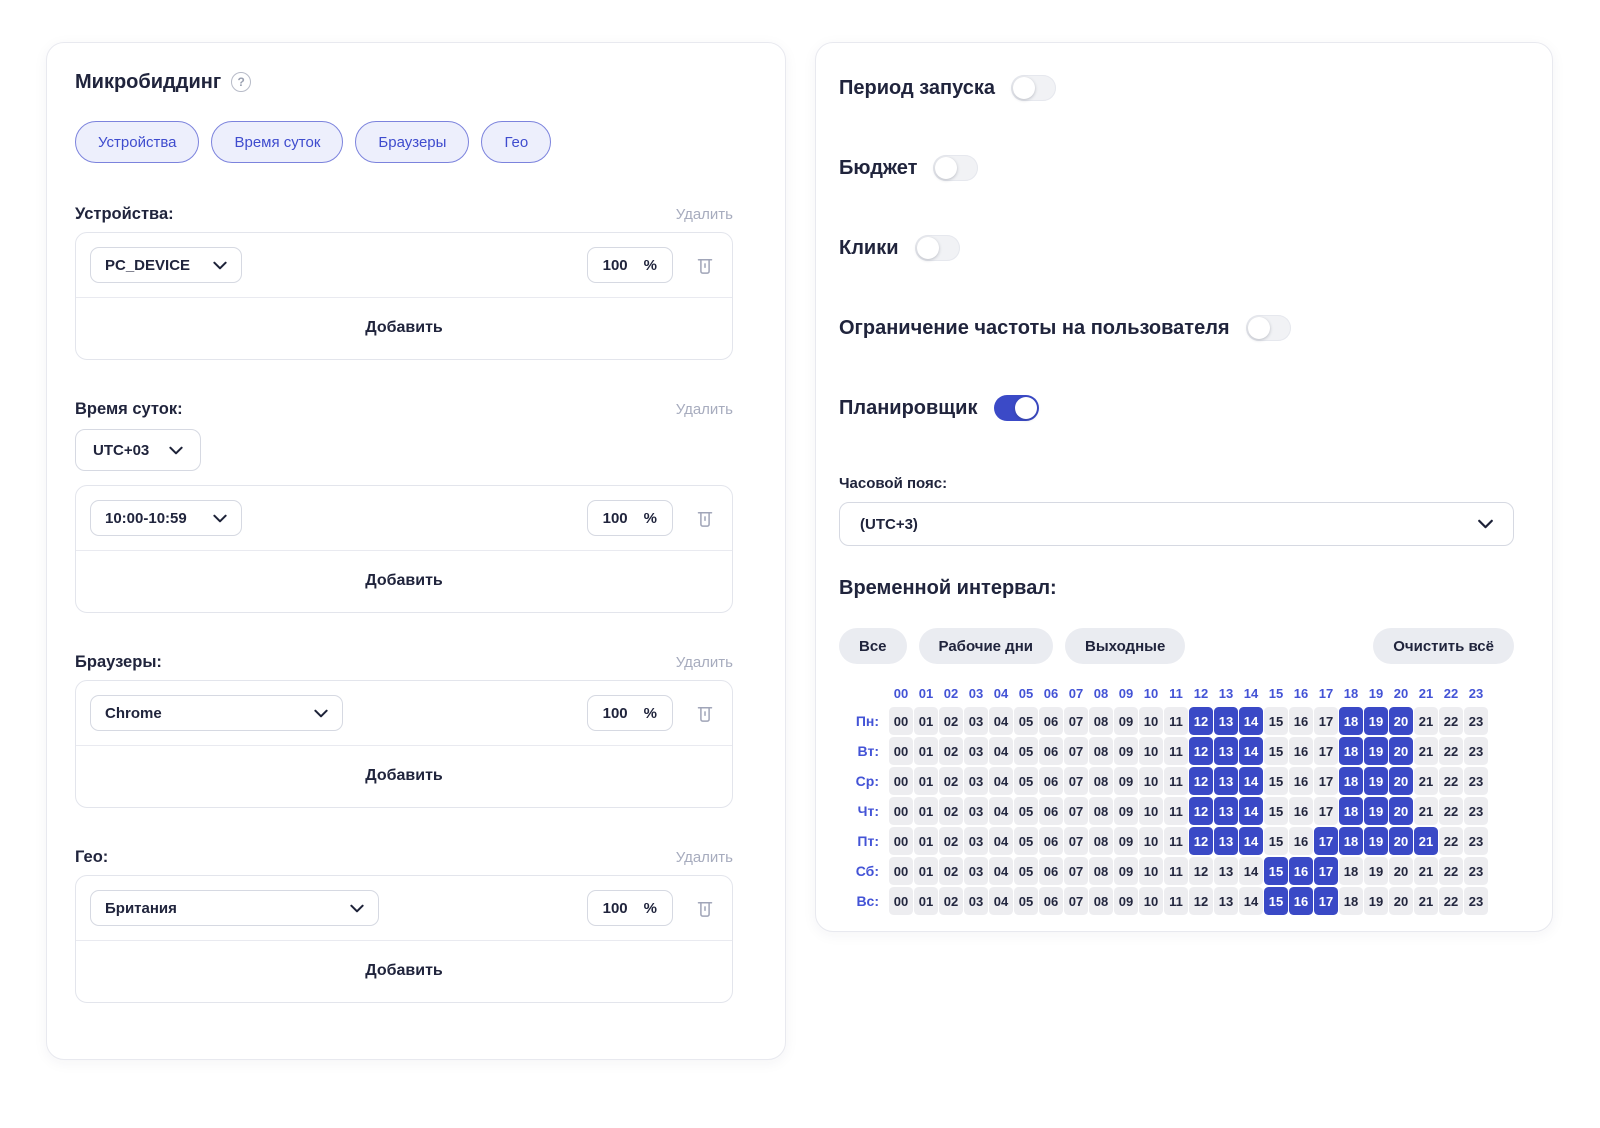 The image size is (1600, 1128). Describe the element at coordinates (1176, 841) in the screenshot. I see `hour-cell-fri-11: 11` at that location.